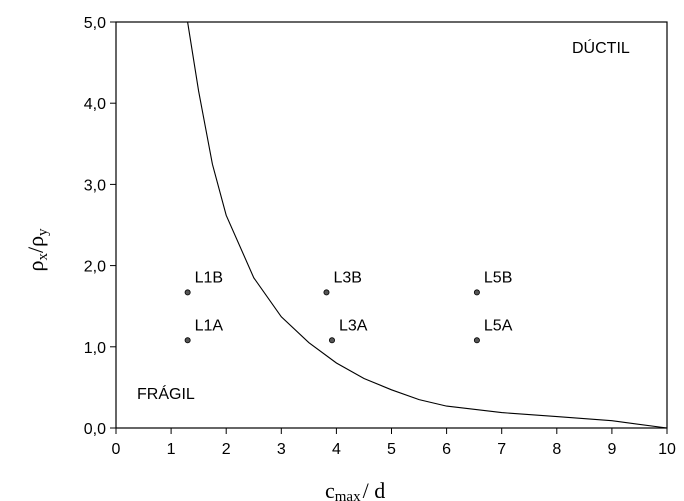 This screenshot has width=684, height=501. I want to click on y-axis-title-subscript-y: y, so click(43, 232).